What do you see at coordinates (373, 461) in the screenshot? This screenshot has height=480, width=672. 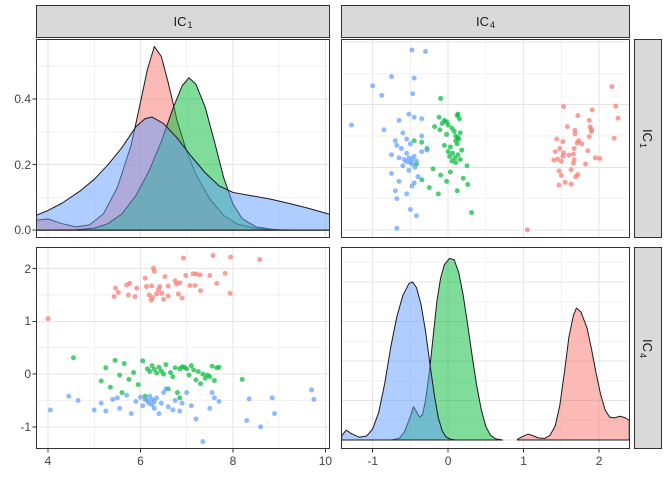 I see `axis-tick-label: -1` at bounding box center [373, 461].